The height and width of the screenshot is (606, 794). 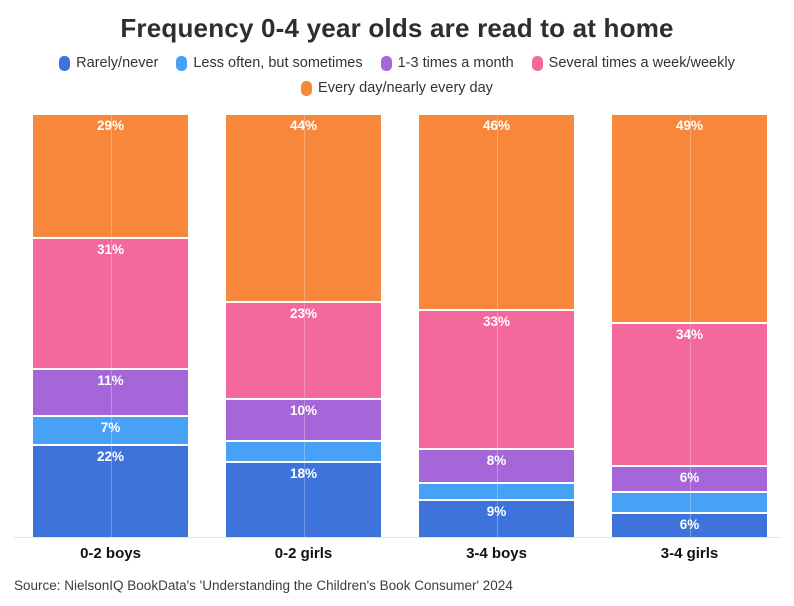 What do you see at coordinates (110, 381) in the screenshot?
I see `segment-value-label: 11%` at bounding box center [110, 381].